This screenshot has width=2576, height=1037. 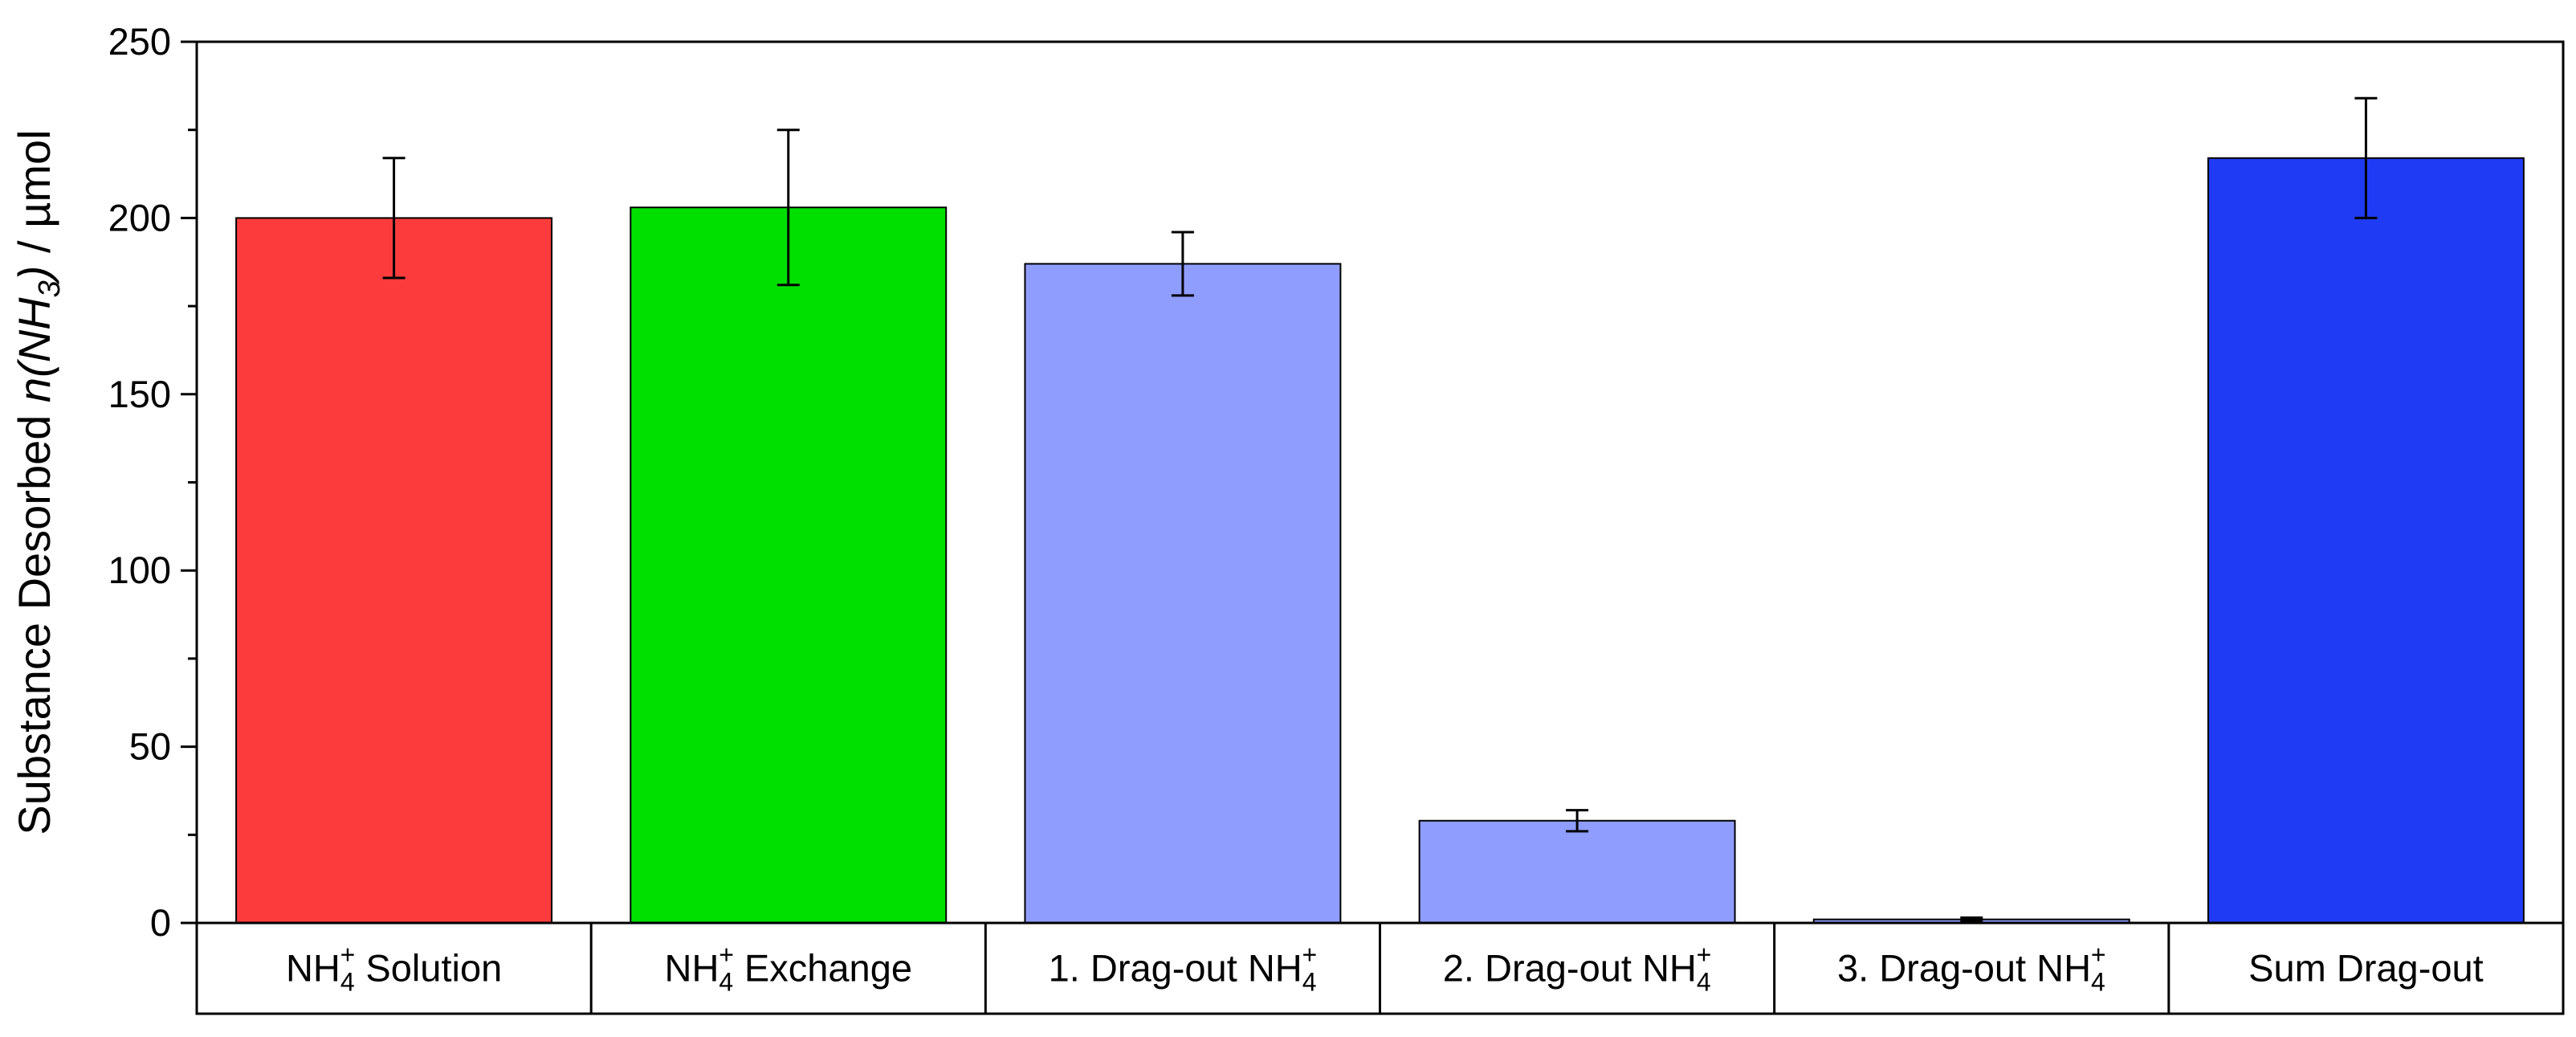 I want to click on y-tick-label: 0, so click(x=160, y=922).